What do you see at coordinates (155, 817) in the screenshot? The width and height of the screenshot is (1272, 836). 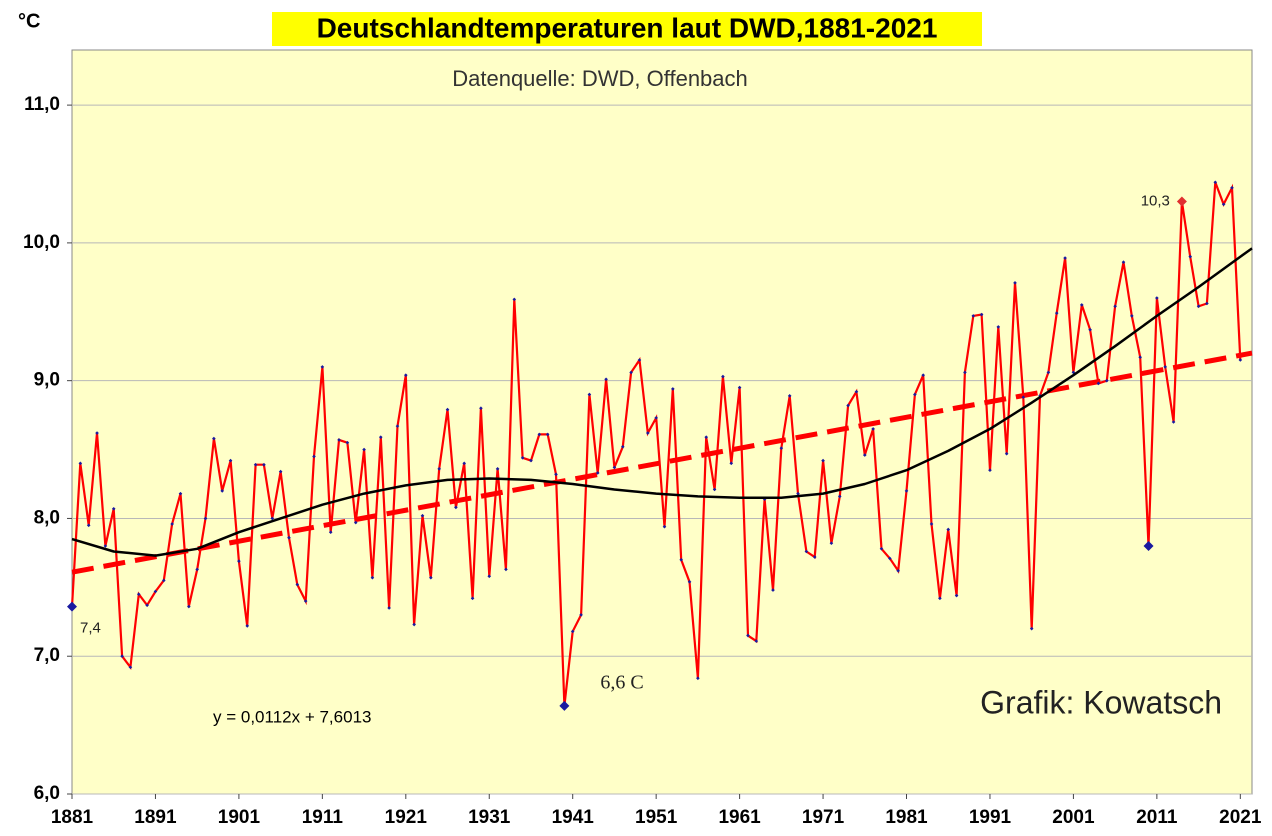 I see `x-tick-label: 1891` at bounding box center [155, 817].